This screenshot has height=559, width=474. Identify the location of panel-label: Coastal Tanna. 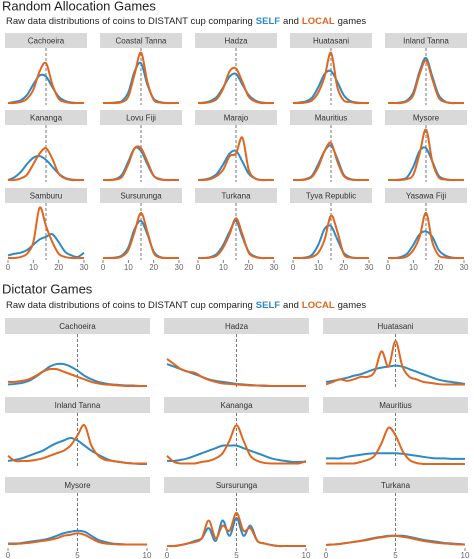
(142, 41).